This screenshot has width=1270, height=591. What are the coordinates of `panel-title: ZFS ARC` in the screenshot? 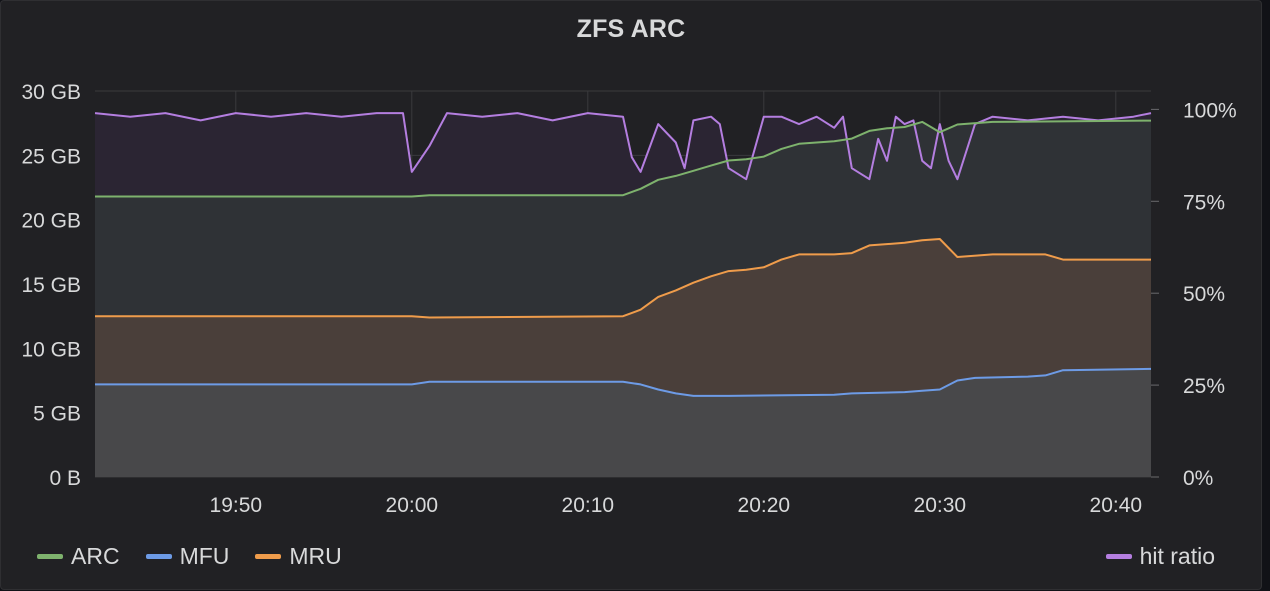 It's located at (631, 29).